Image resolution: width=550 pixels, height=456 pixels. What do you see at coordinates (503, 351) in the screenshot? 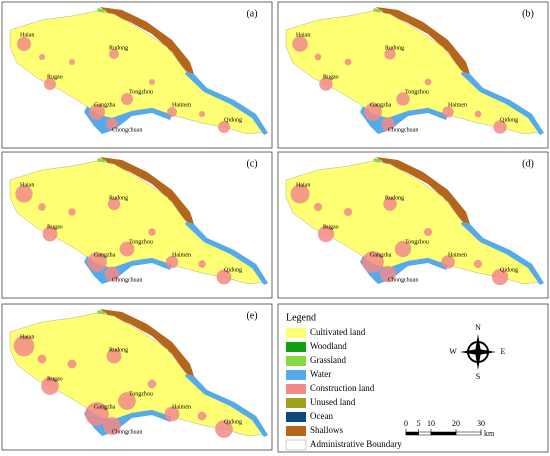
I see `compass-east: E` at bounding box center [503, 351].